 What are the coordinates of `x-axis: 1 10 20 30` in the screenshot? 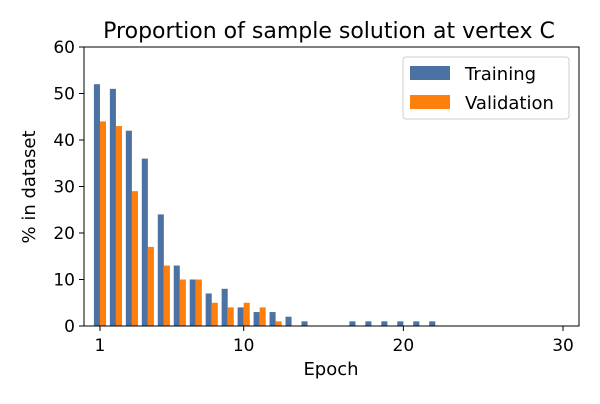 It's located at (334, 341).